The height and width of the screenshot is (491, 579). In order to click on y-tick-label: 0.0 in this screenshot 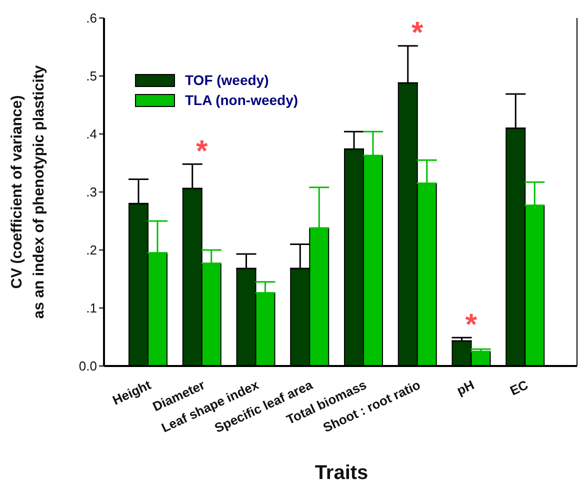, I will do `click(87, 366)`.